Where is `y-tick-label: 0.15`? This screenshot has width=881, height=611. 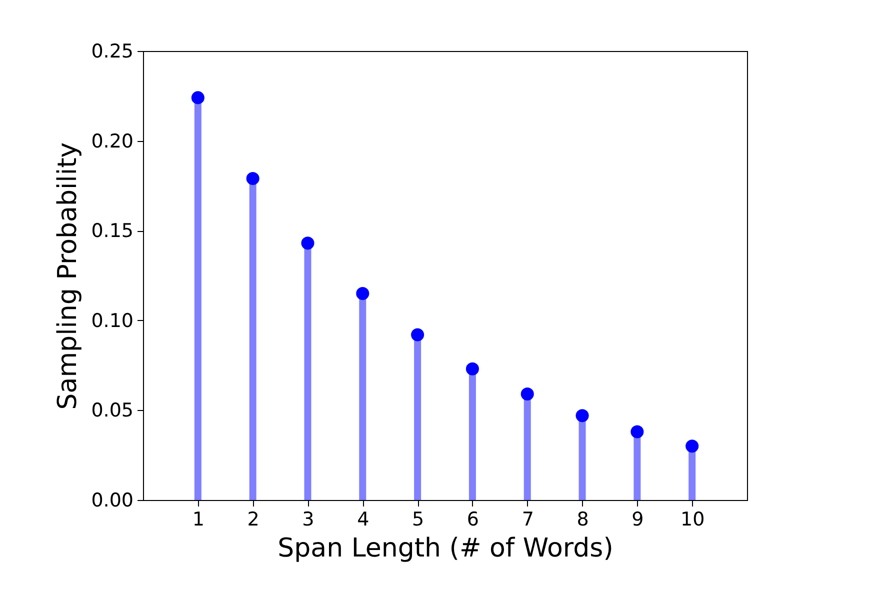 y-tick-label: 0.15 is located at coordinates (112, 231).